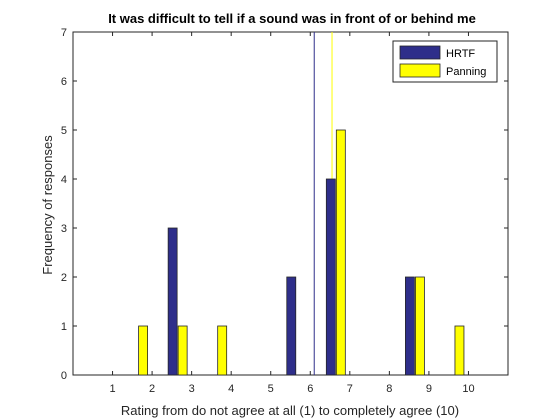 This screenshot has width=560, height=420. I want to click on legend-swatch-panning, so click(420, 70).